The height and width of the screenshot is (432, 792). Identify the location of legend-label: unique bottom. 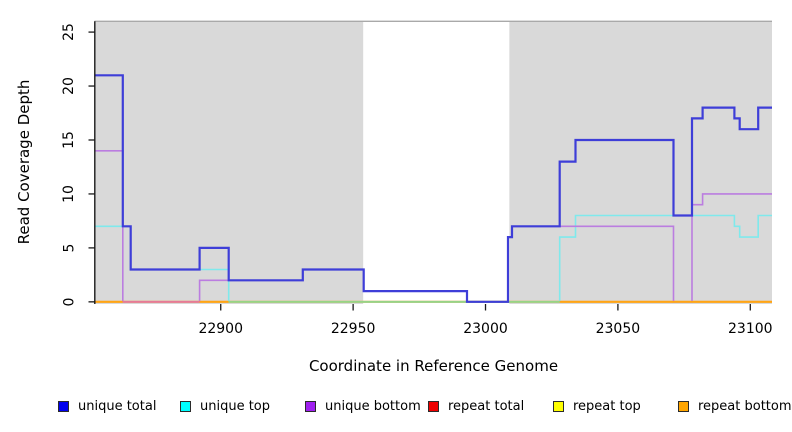
(373, 406).